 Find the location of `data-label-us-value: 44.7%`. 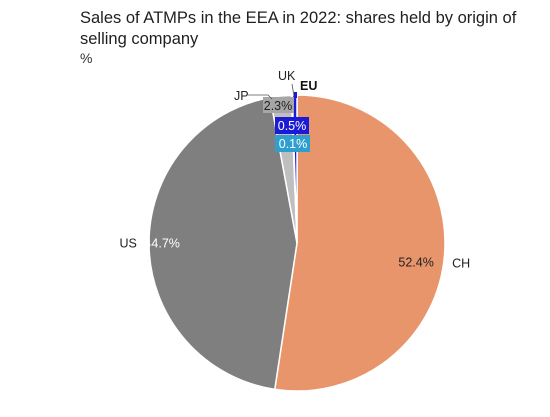

data-label-us-value: 44.7% is located at coordinates (161, 244).